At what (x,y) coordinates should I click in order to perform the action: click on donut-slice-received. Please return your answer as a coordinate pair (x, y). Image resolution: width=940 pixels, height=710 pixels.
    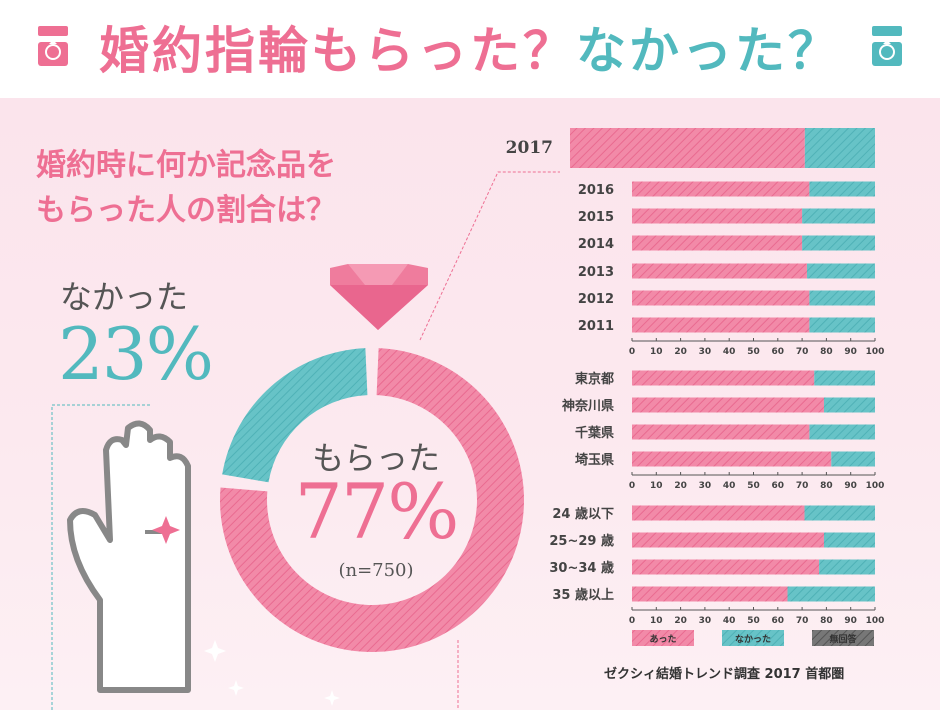
    Looking at the image, I should click on (372, 500).